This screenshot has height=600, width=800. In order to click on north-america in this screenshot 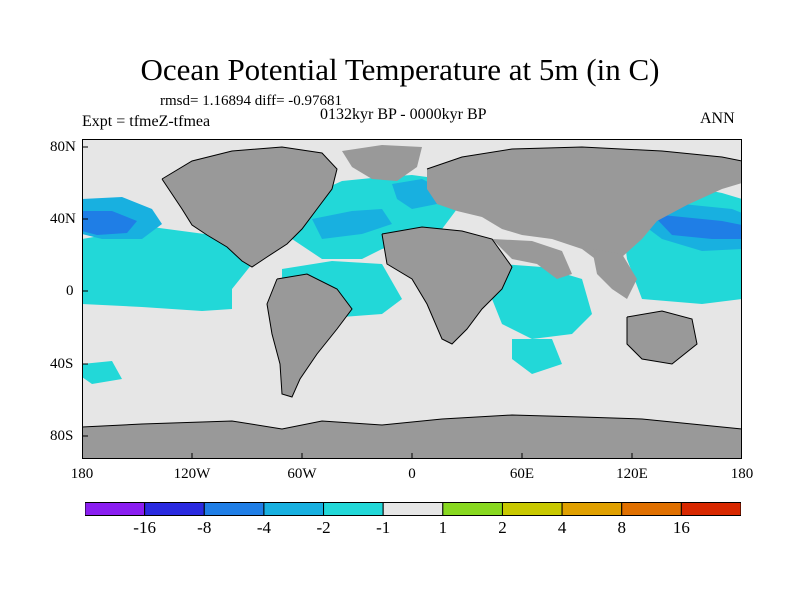, I will do `click(249, 207)`.